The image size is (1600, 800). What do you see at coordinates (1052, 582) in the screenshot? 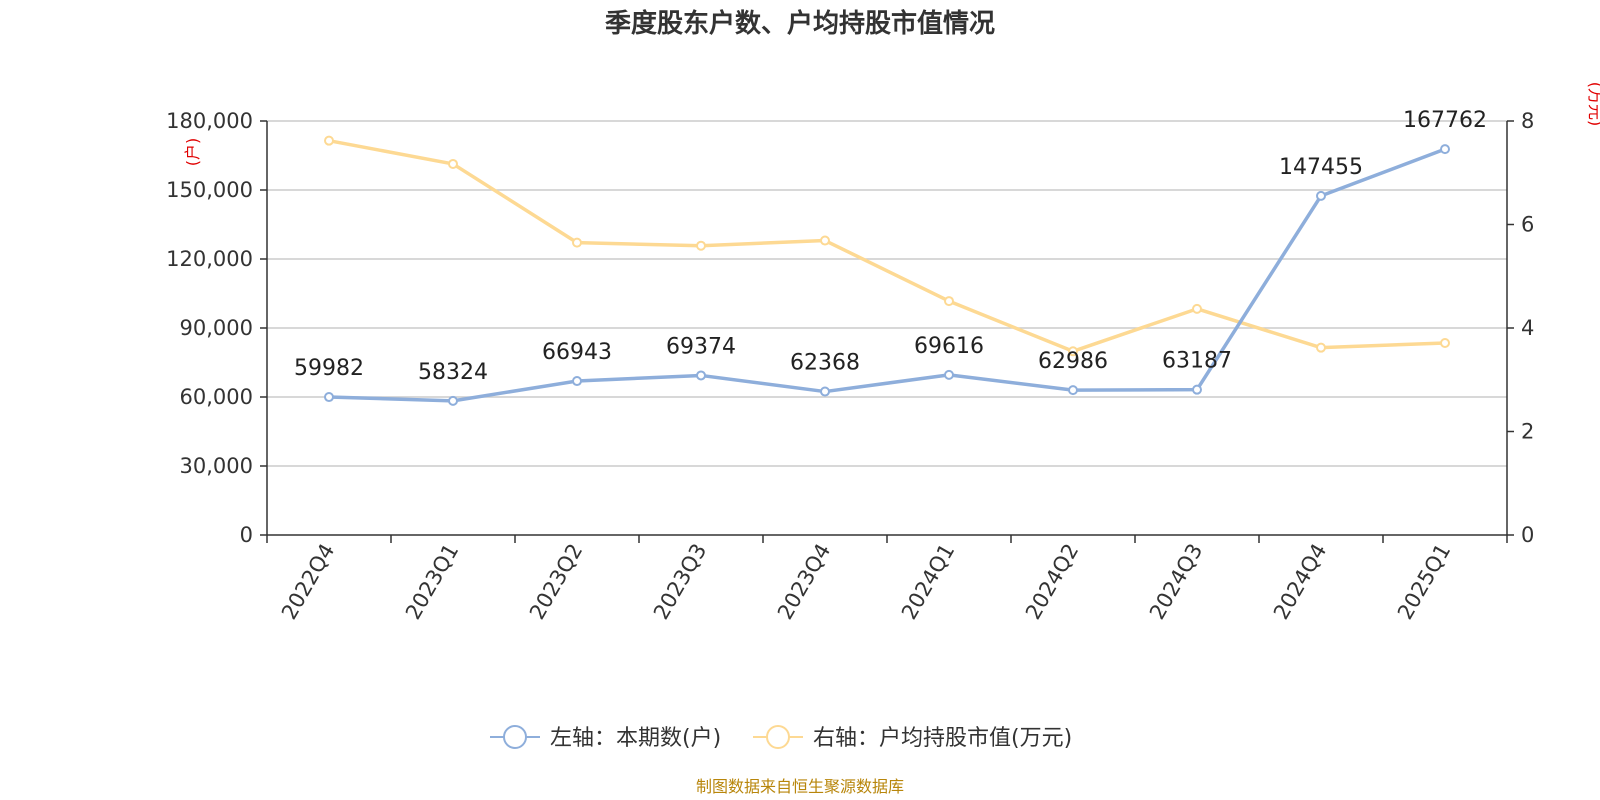
I see `x-axis-tick-label: 2024Q2` at bounding box center [1052, 582].